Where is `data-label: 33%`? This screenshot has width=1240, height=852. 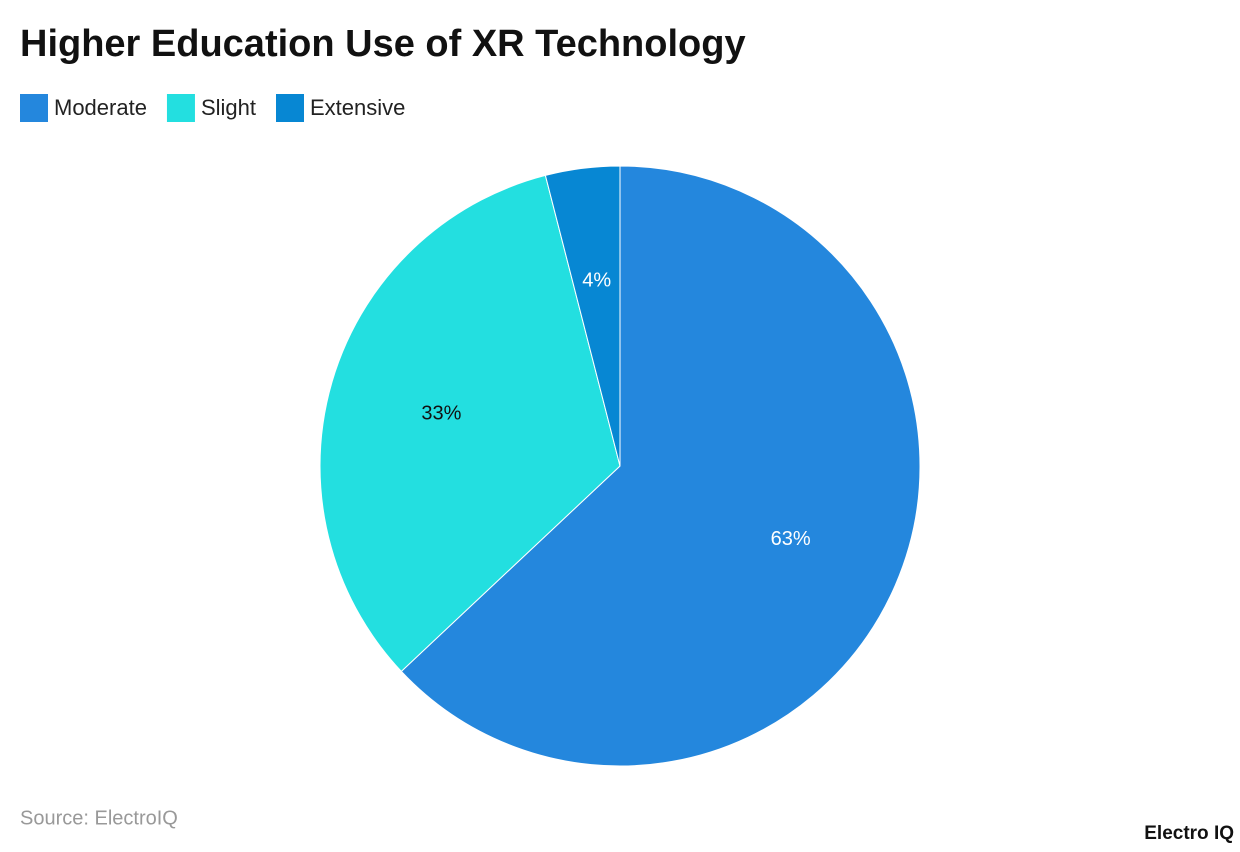
data-label: 33% is located at coordinates (441, 413).